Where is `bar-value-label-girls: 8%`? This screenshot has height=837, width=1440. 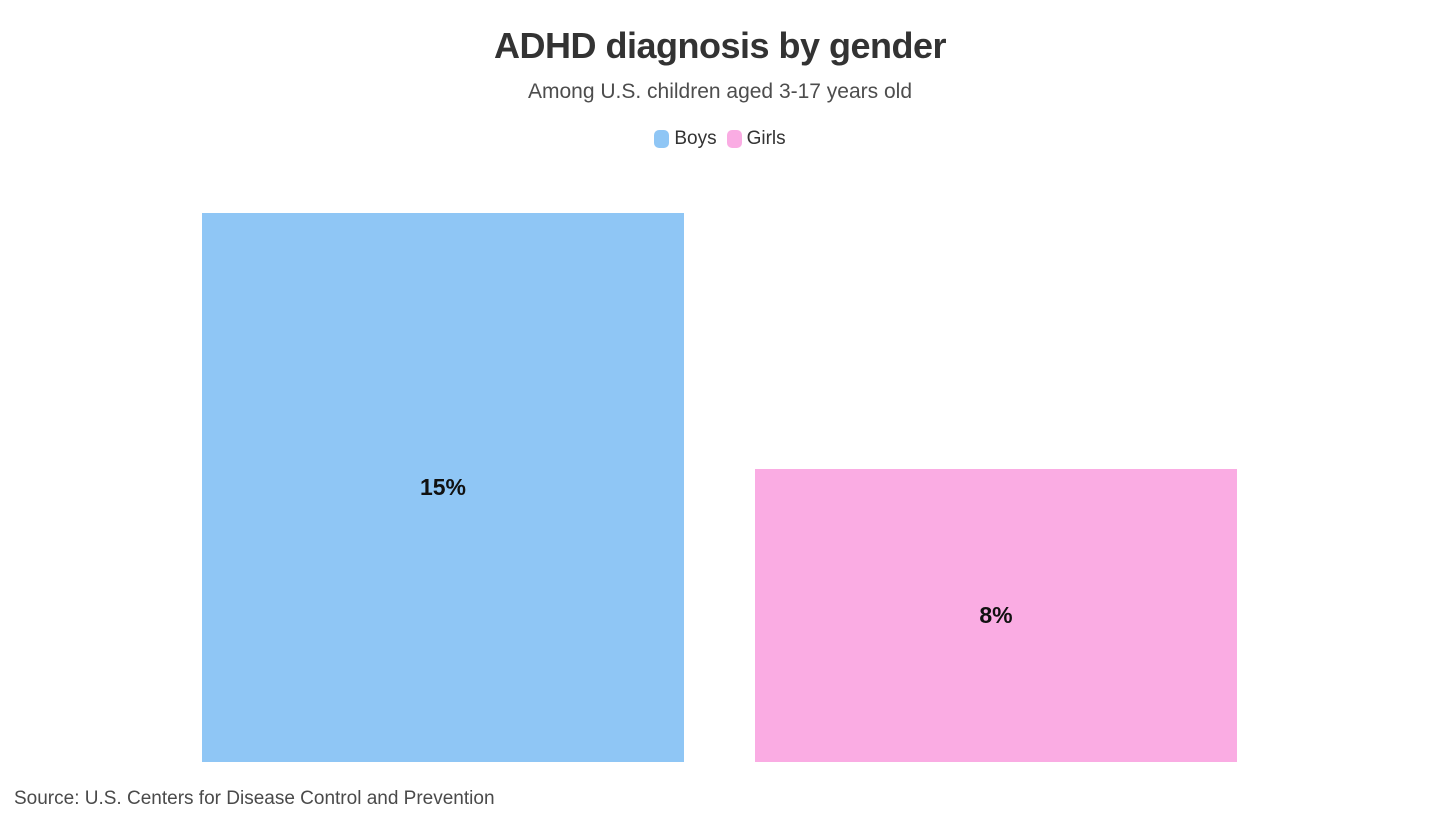
bar-value-label-girls: 8% is located at coordinates (996, 615).